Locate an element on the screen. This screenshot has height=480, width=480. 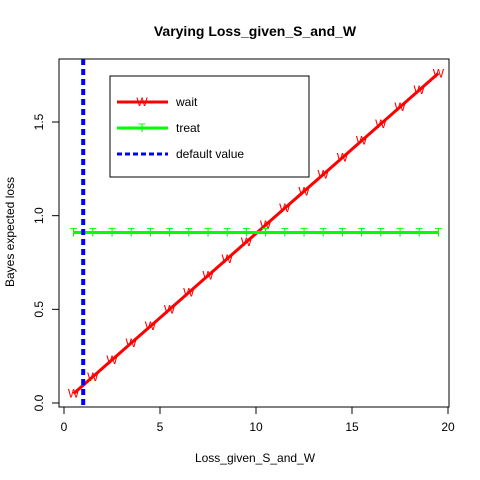
x-tick-label: 15 is located at coordinates (352, 427).